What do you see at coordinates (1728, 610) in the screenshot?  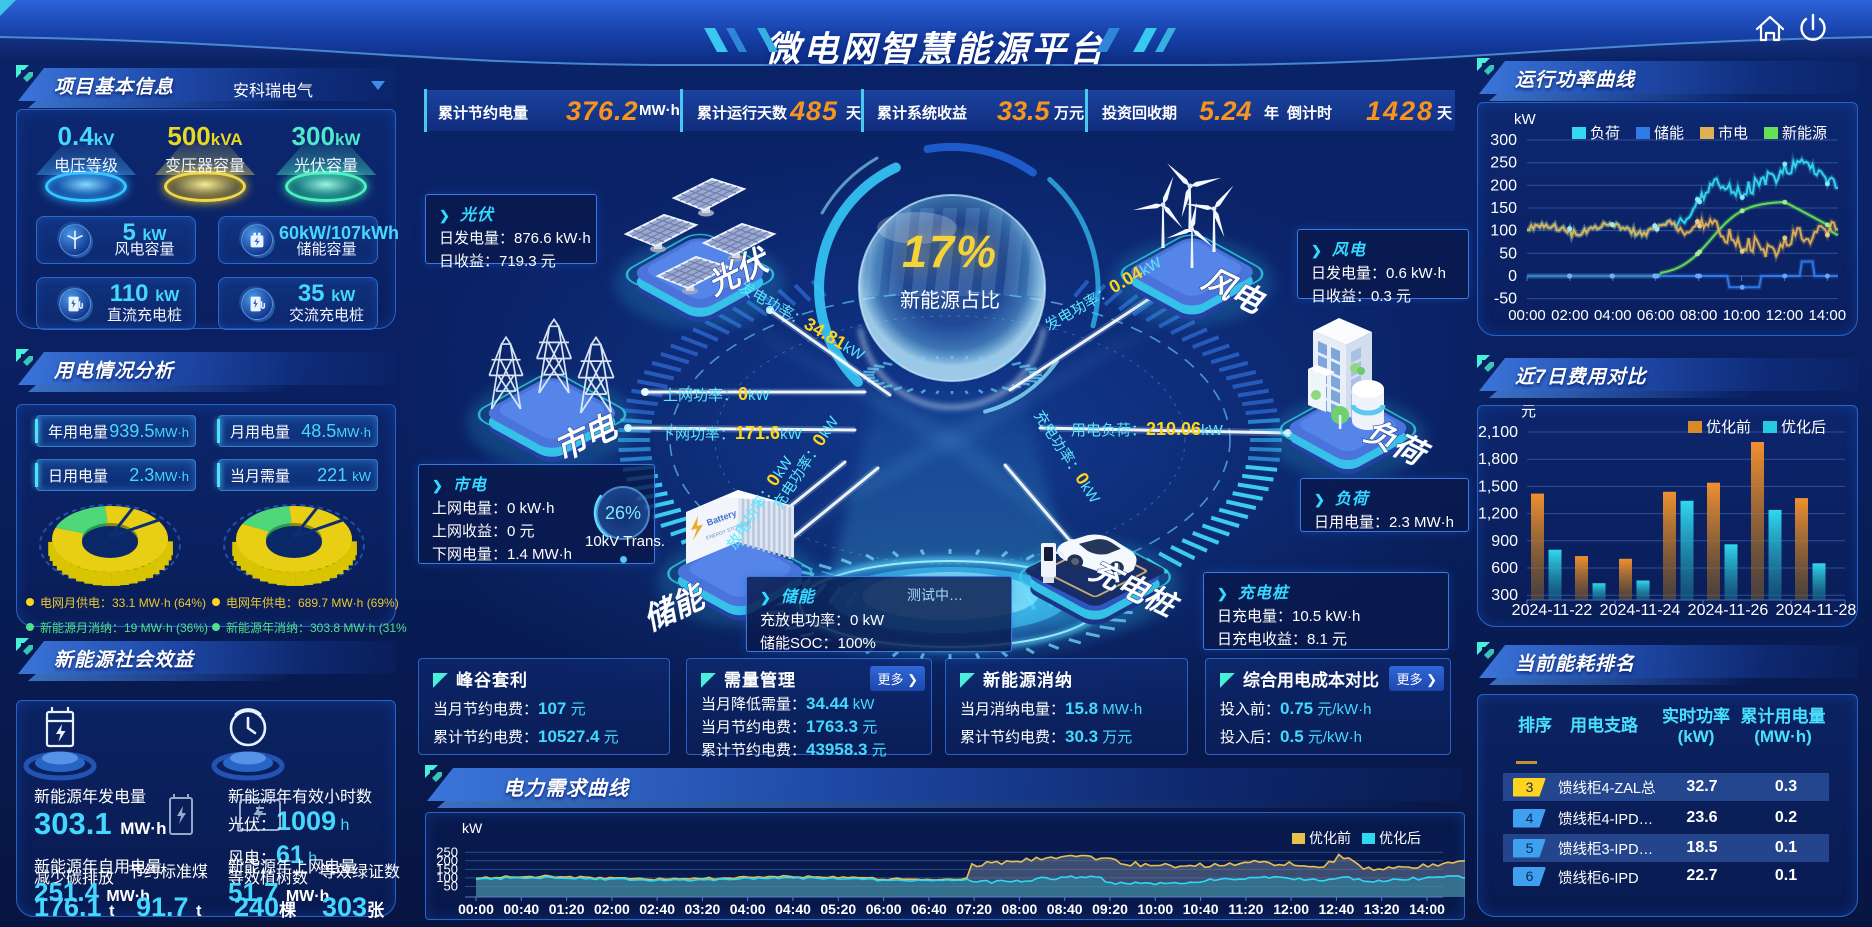 I see `svg-text: 2024-11-26` at bounding box center [1728, 610].